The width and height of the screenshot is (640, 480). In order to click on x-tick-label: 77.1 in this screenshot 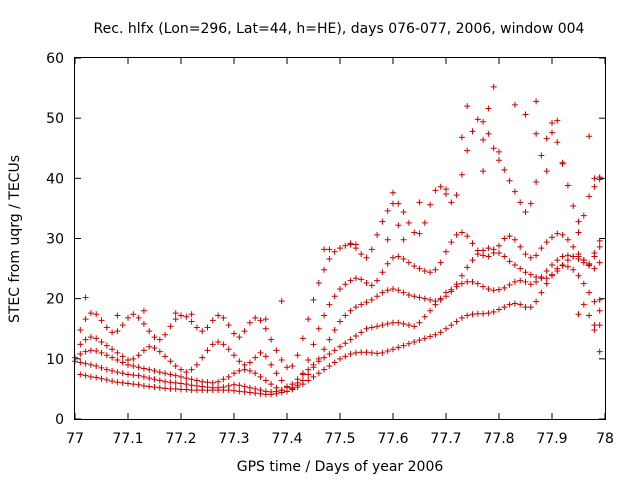, I will do `click(127, 439)`.